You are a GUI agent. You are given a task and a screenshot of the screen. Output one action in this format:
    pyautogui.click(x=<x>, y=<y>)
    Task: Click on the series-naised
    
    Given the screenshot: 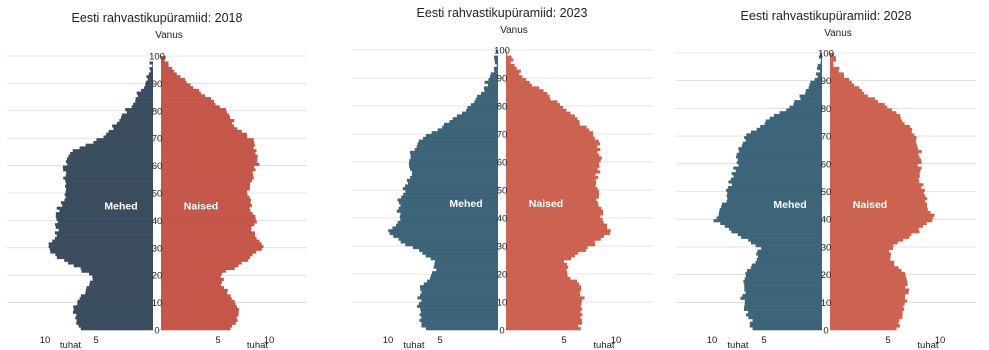 What is the action you would take?
    pyautogui.click(x=212, y=193)
    